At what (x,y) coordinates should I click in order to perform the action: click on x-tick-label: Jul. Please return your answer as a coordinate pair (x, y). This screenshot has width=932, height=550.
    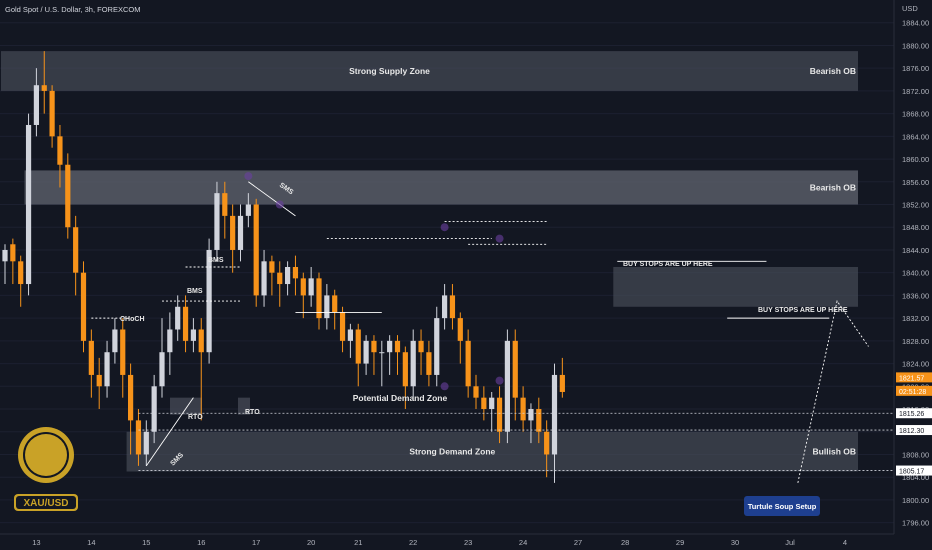
    Looking at the image, I should click on (790, 542).